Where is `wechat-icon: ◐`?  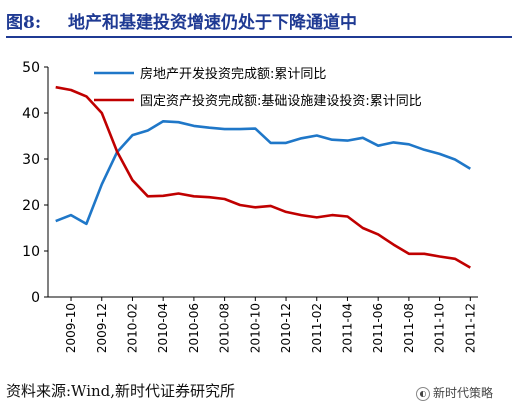
wechat-icon: ◐ is located at coordinates (423, 393).